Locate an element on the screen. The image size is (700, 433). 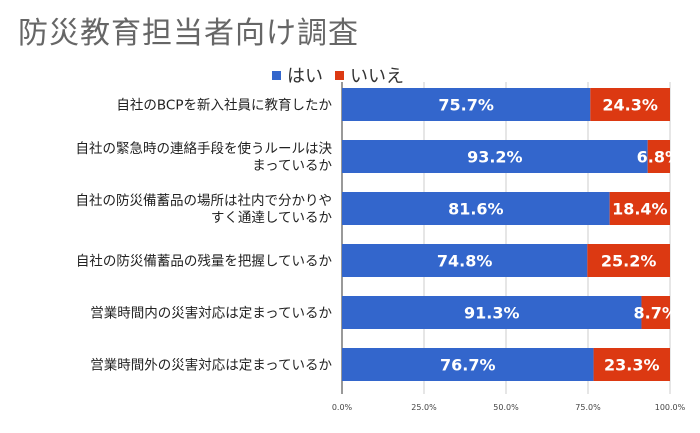
x-tick-label: 100.0% is located at coordinates (670, 407).